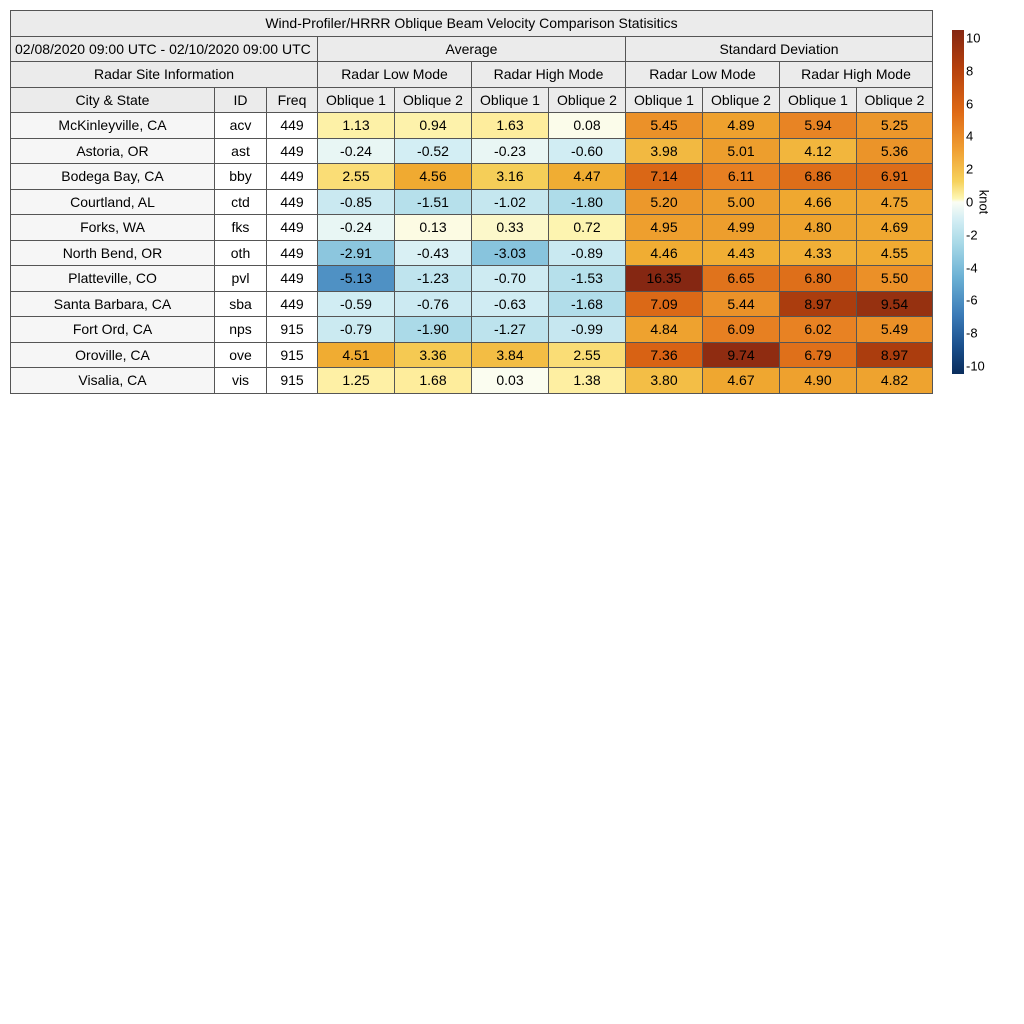 Image resolution: width=1024 pixels, height=1024 pixels. Describe the element at coordinates (510, 227) in the screenshot. I see `value-cell: 0.33` at that location.